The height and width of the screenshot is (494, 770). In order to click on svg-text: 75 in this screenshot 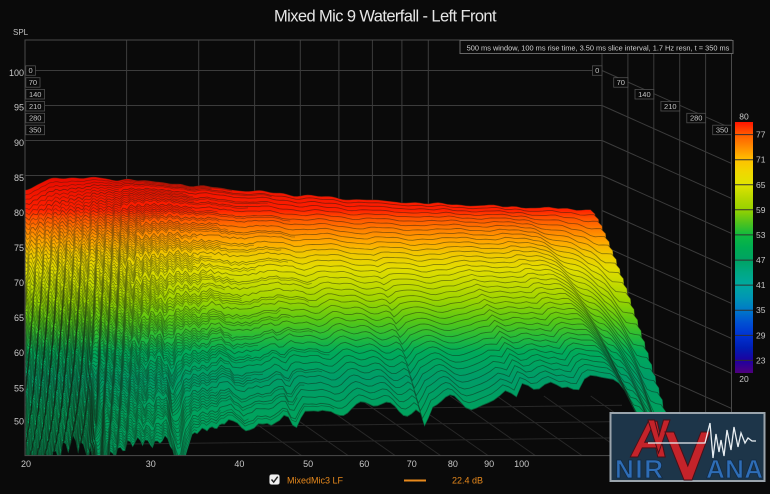, I will do `click(19, 248)`.